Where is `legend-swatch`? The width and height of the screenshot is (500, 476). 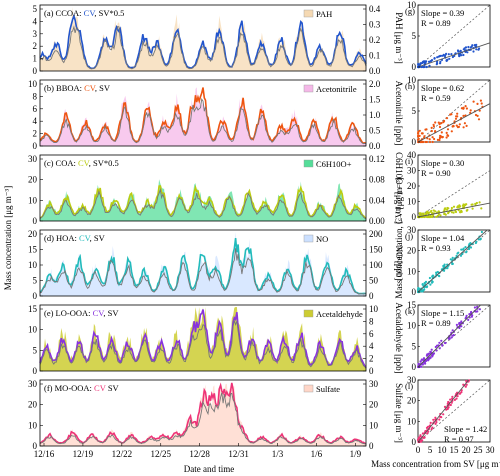 legend-swatch is located at coordinates (308, 313).